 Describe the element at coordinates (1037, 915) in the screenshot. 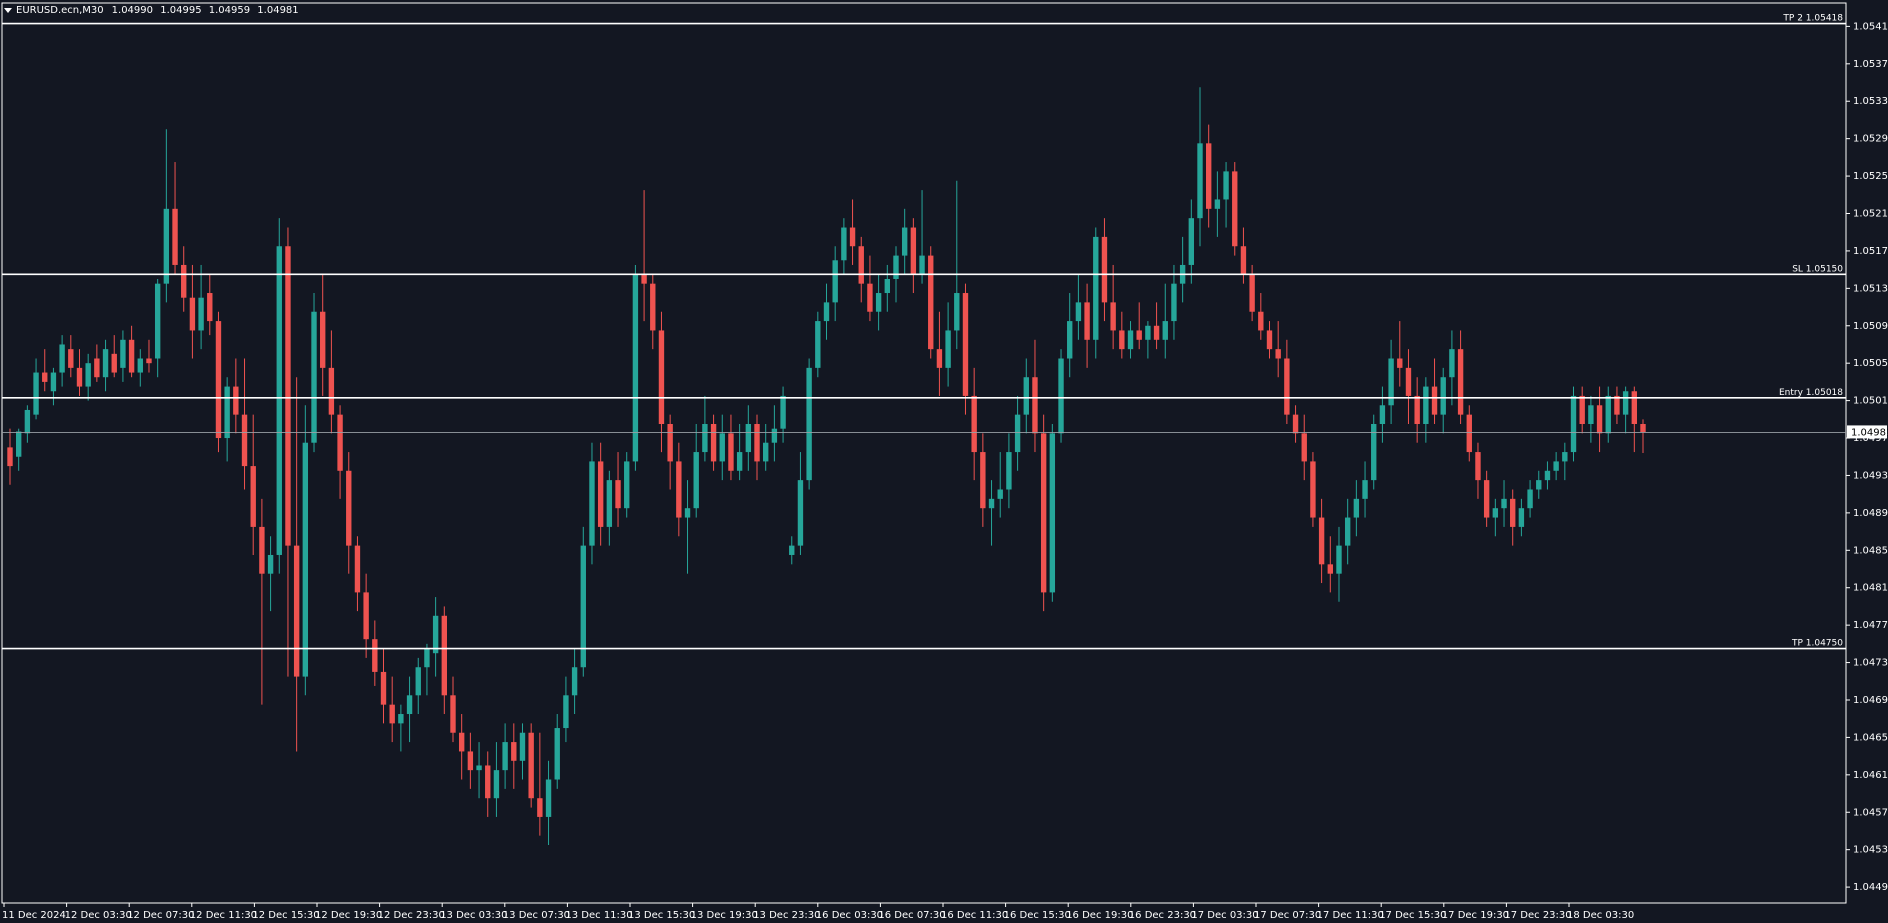

I see `x-tick-label: 16 Dec 15:30` at that location.